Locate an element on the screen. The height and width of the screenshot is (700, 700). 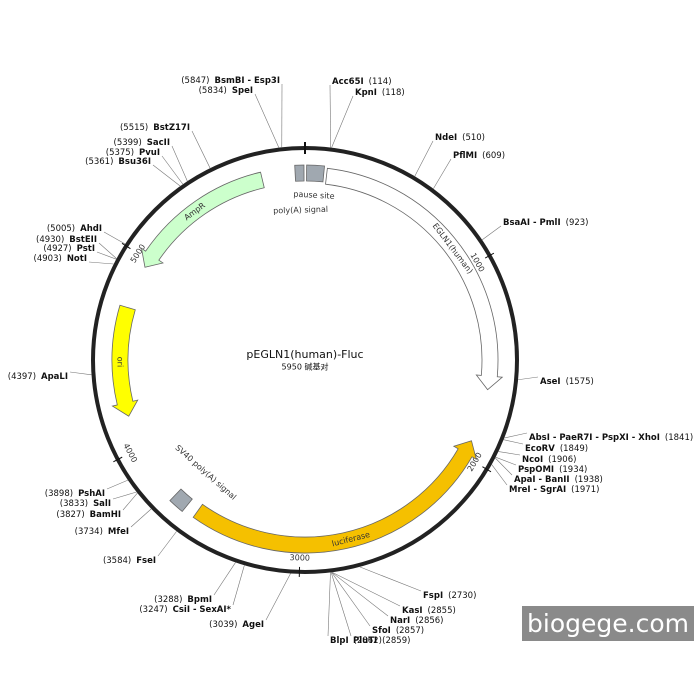
site-label: PflMI (609) is located at coordinates (479, 156).